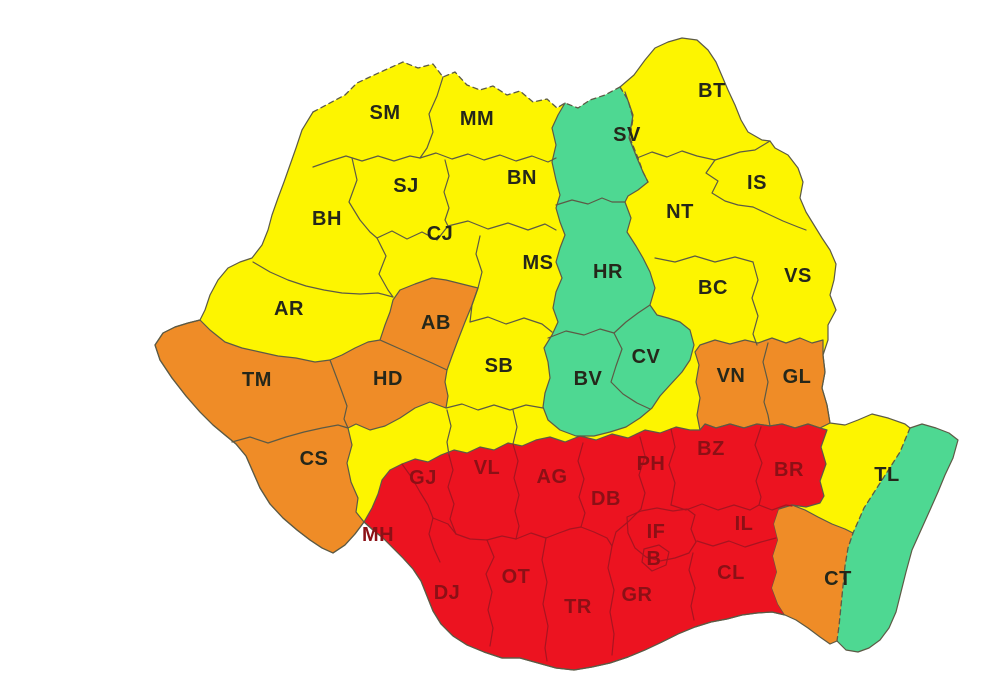  Describe the element at coordinates (608, 272) in the screenshot. I see `county-label-HR: HR` at that location.